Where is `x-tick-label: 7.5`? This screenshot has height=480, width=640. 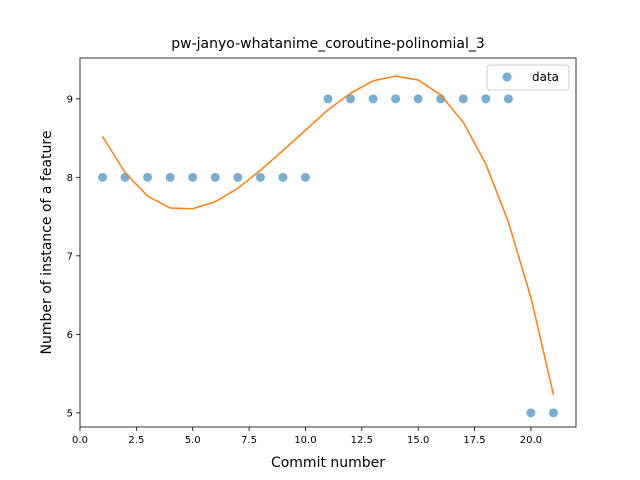 x-tick-label: 7.5 is located at coordinates (249, 440).